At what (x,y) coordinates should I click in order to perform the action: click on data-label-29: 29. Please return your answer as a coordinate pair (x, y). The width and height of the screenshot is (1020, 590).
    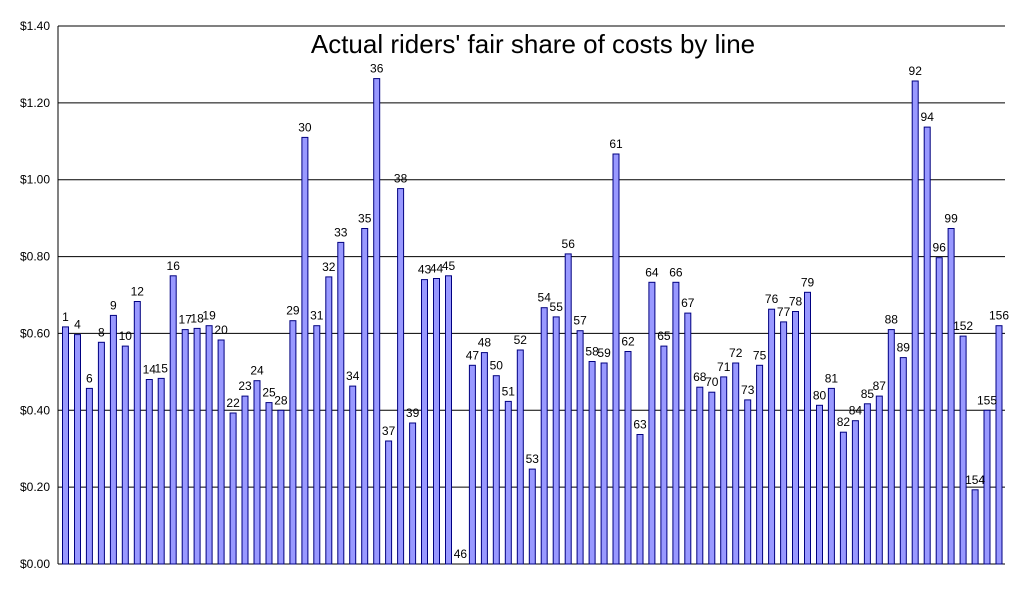
    Looking at the image, I should click on (293, 311).